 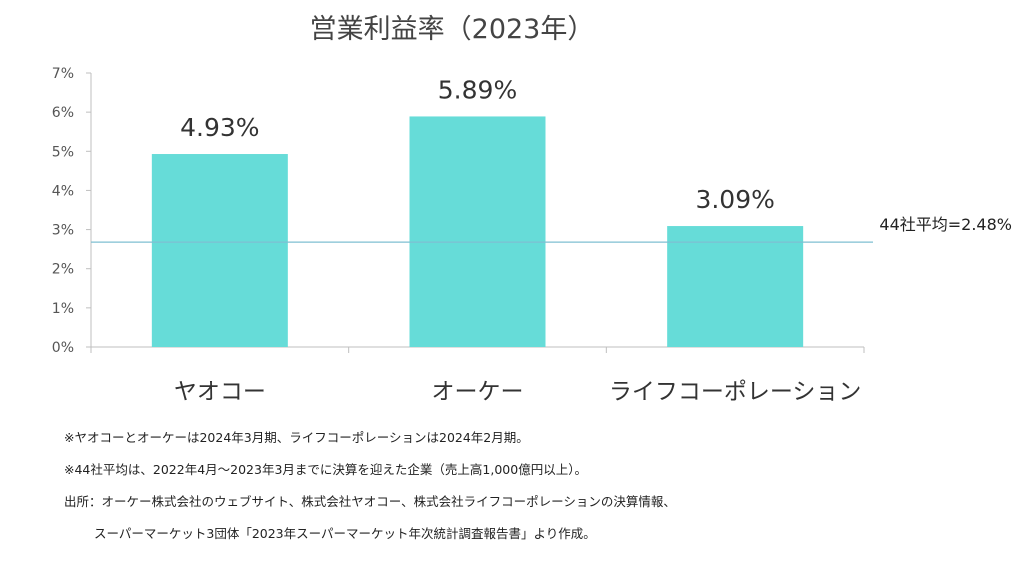 I want to click on data-label: 4.93%, so click(x=219, y=127).